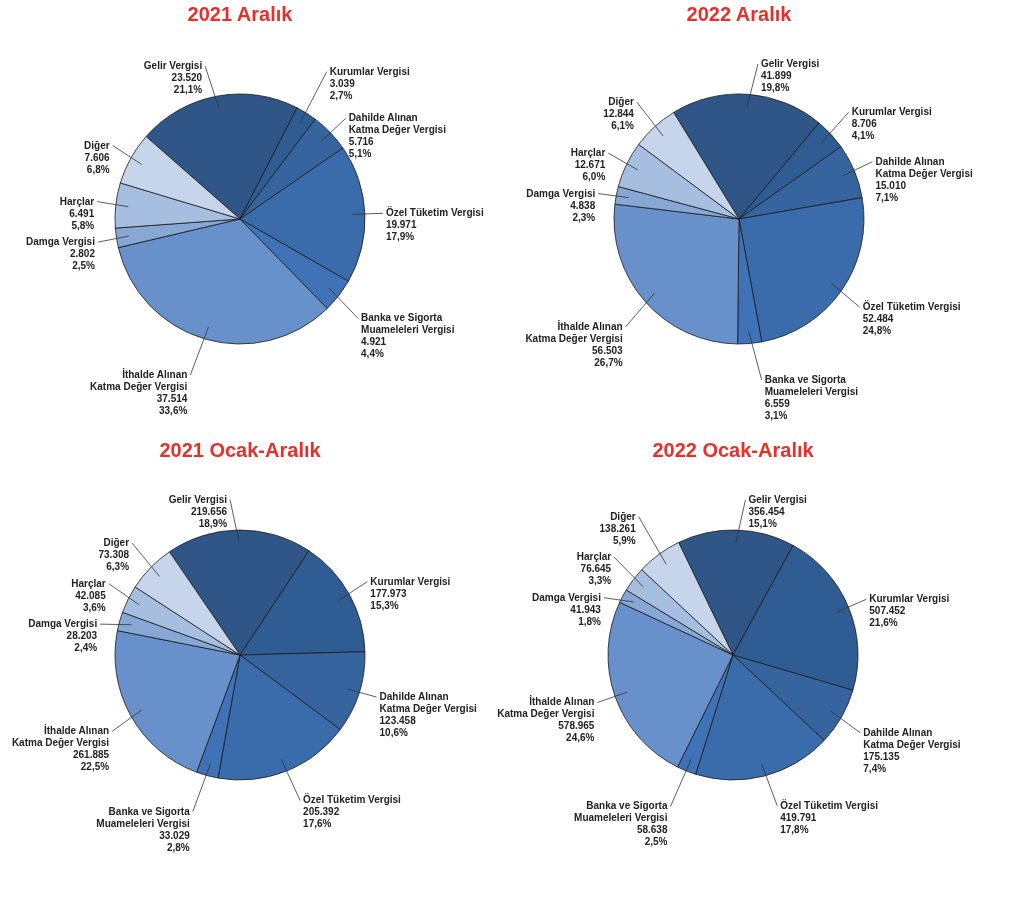 This screenshot has height=900, width=1021. What do you see at coordinates (590, 171) in the screenshot?
I see `data-label: 12.671 6,0%` at bounding box center [590, 171].